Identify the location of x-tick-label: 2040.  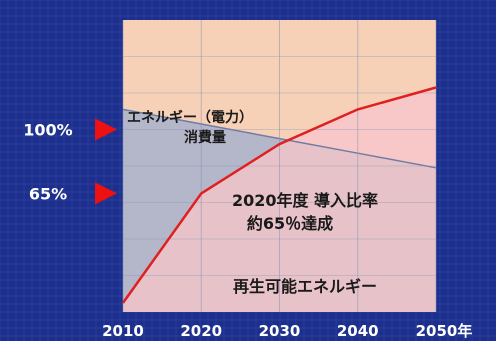
(358, 331).